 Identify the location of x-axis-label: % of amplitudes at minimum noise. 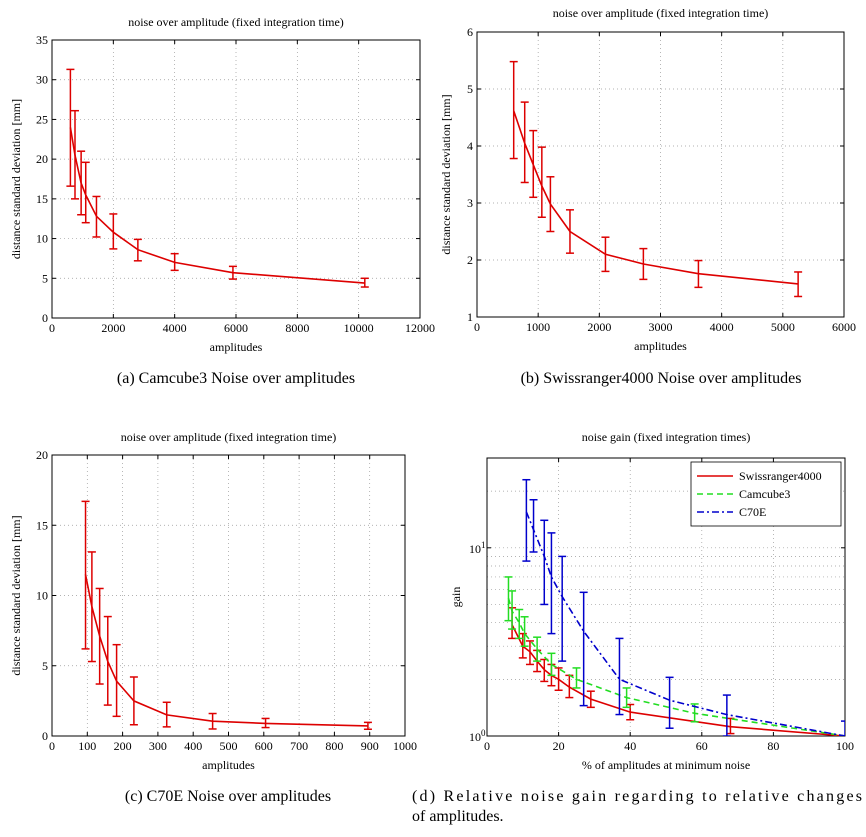
(666, 765).